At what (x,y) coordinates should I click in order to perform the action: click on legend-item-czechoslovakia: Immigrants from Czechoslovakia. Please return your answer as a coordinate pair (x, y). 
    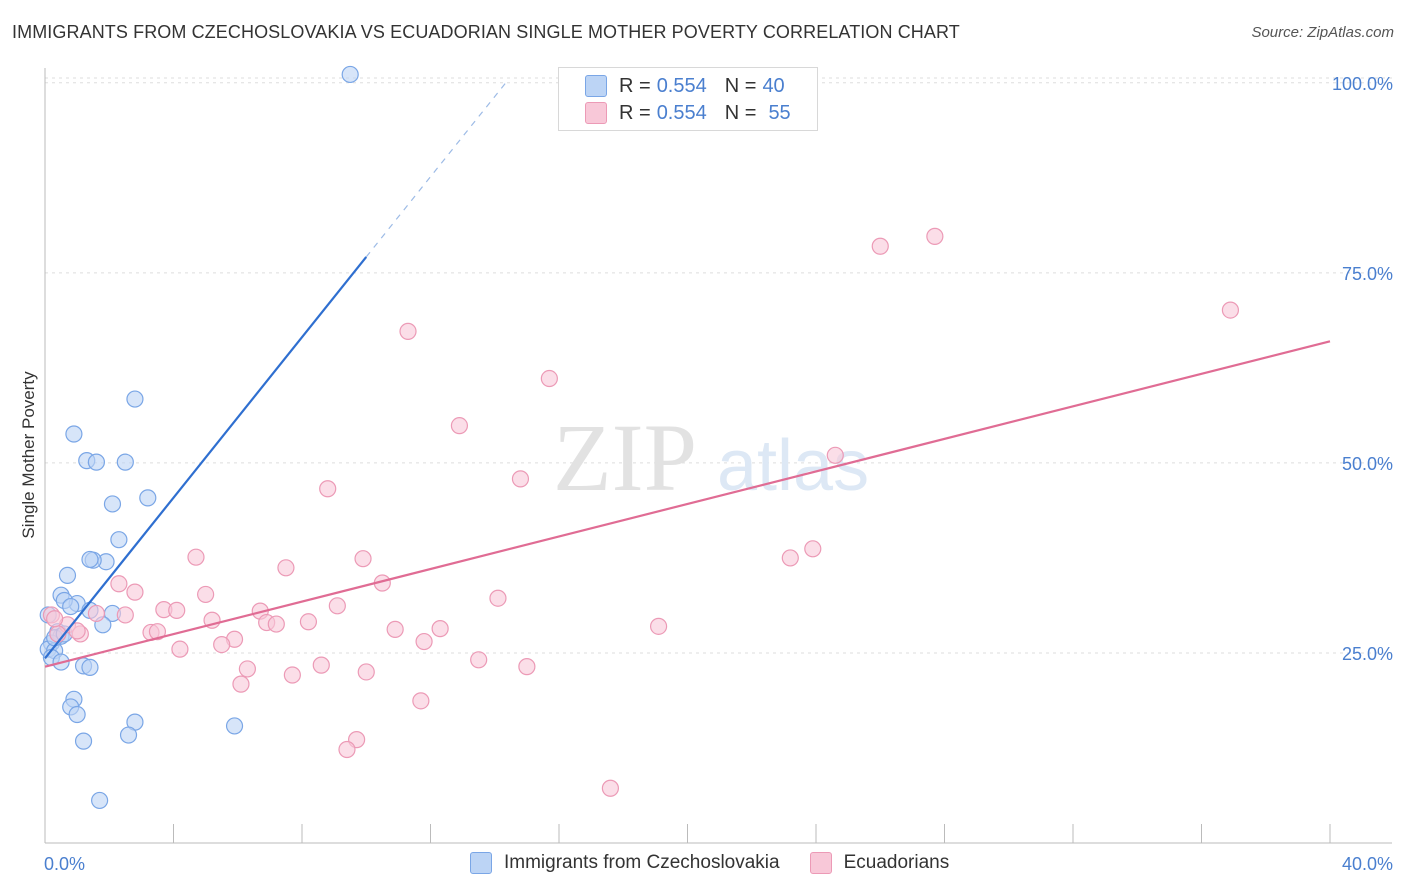
    Looking at the image, I should click on (625, 863).